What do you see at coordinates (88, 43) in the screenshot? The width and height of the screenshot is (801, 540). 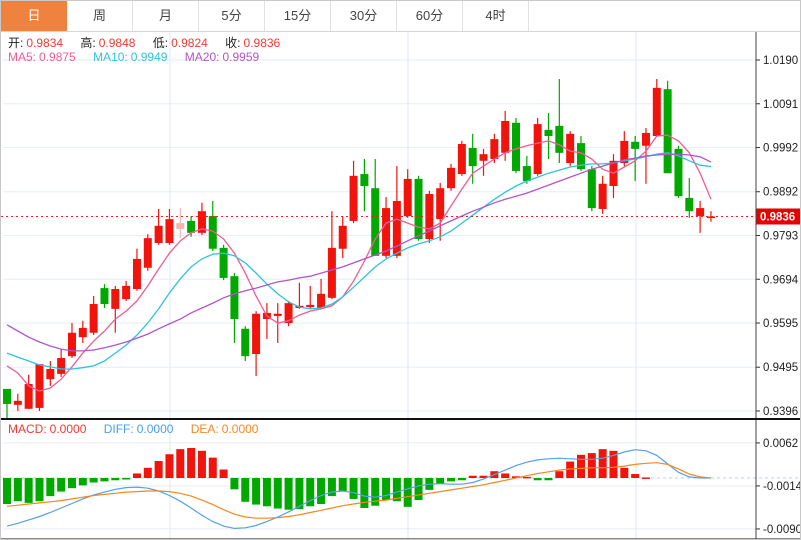 I see `high-label: 高:` at bounding box center [88, 43].